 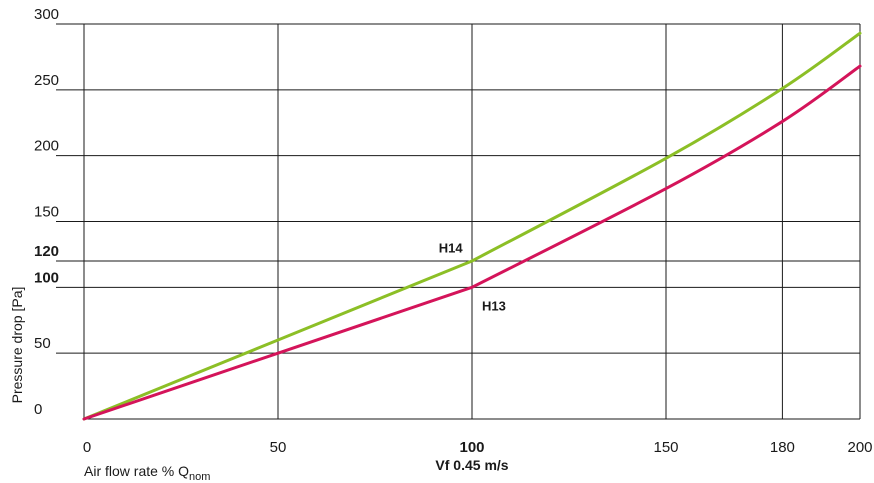 What do you see at coordinates (46, 146) in the screenshot?
I see `y-tick-label-200: 200` at bounding box center [46, 146].